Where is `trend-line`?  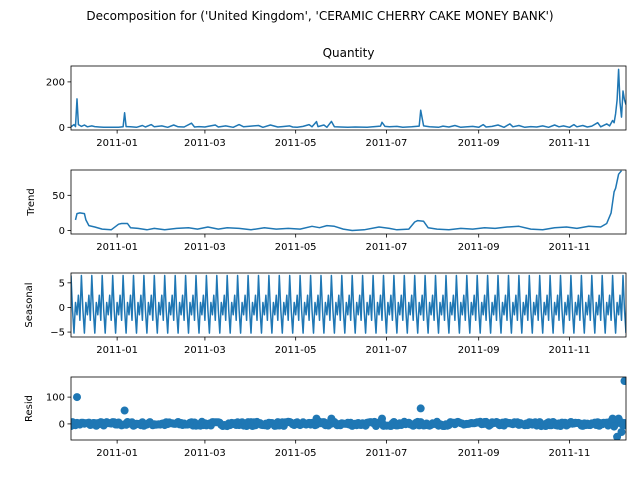
trend-line is located at coordinates (348, 201).